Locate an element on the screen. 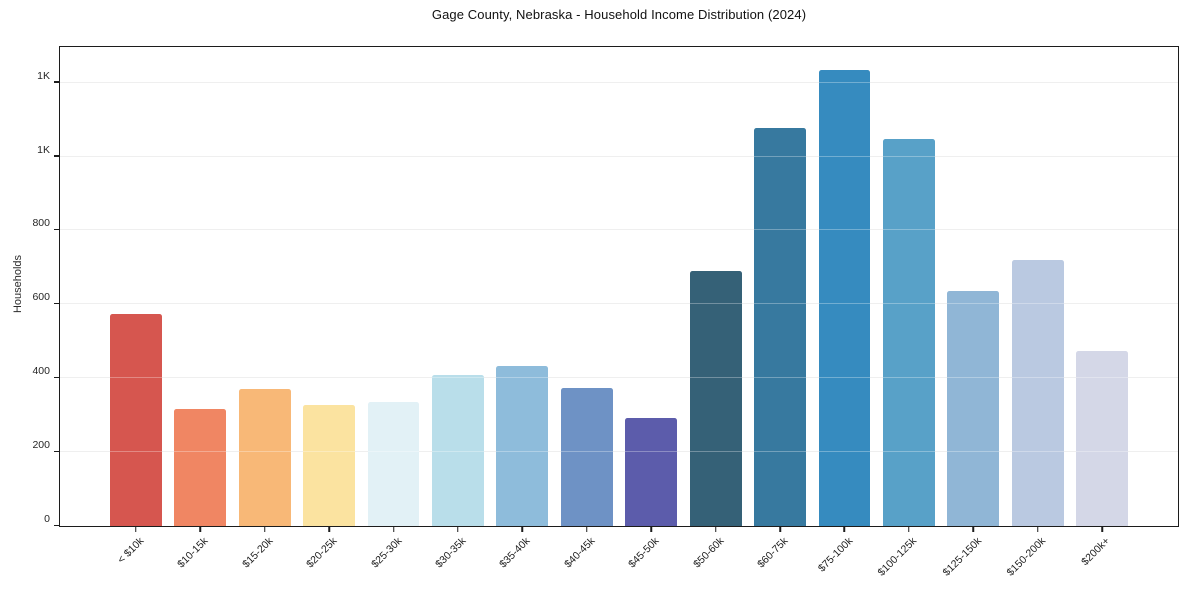  x-tick-label: $200k+ is located at coordinates (1096, 552).